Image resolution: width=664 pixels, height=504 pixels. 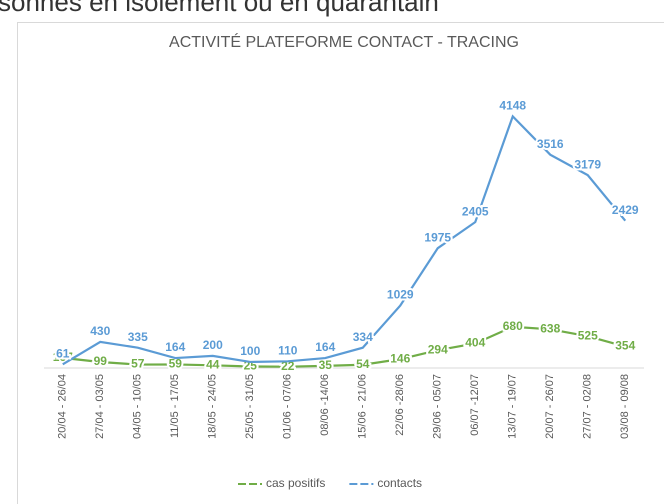 I want to click on chart-title: ACTIVITÉ PLATEFORME CONTACT - TRACING, so click(x=344, y=41).